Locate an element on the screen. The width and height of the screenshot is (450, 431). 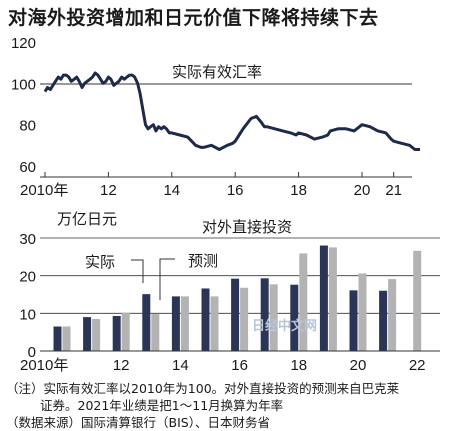
bar-y-unit-label: 万亿日元 is located at coordinates (87, 219).